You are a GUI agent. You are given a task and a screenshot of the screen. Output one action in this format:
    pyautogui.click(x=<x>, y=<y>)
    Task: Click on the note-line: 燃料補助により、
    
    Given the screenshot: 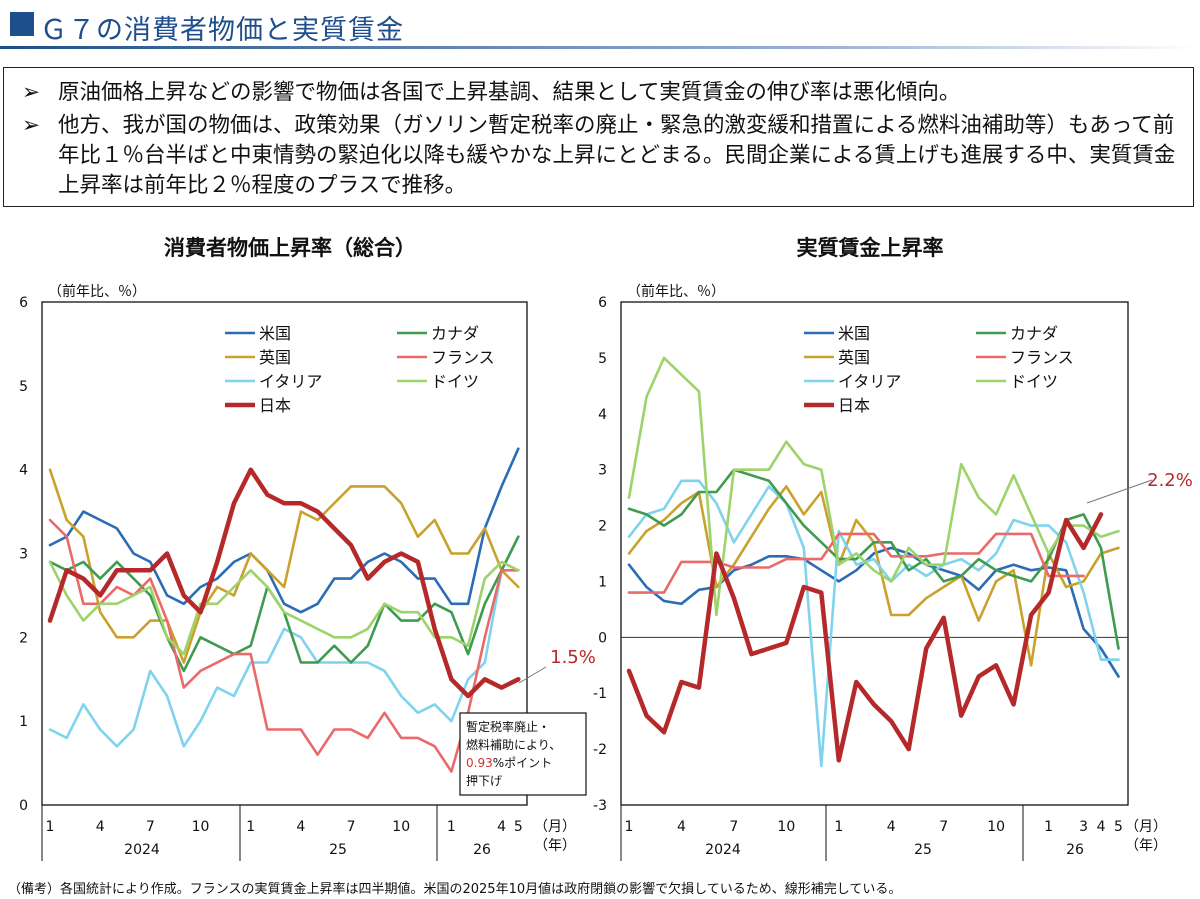 What is the action you would take?
    pyautogui.click(x=513, y=744)
    